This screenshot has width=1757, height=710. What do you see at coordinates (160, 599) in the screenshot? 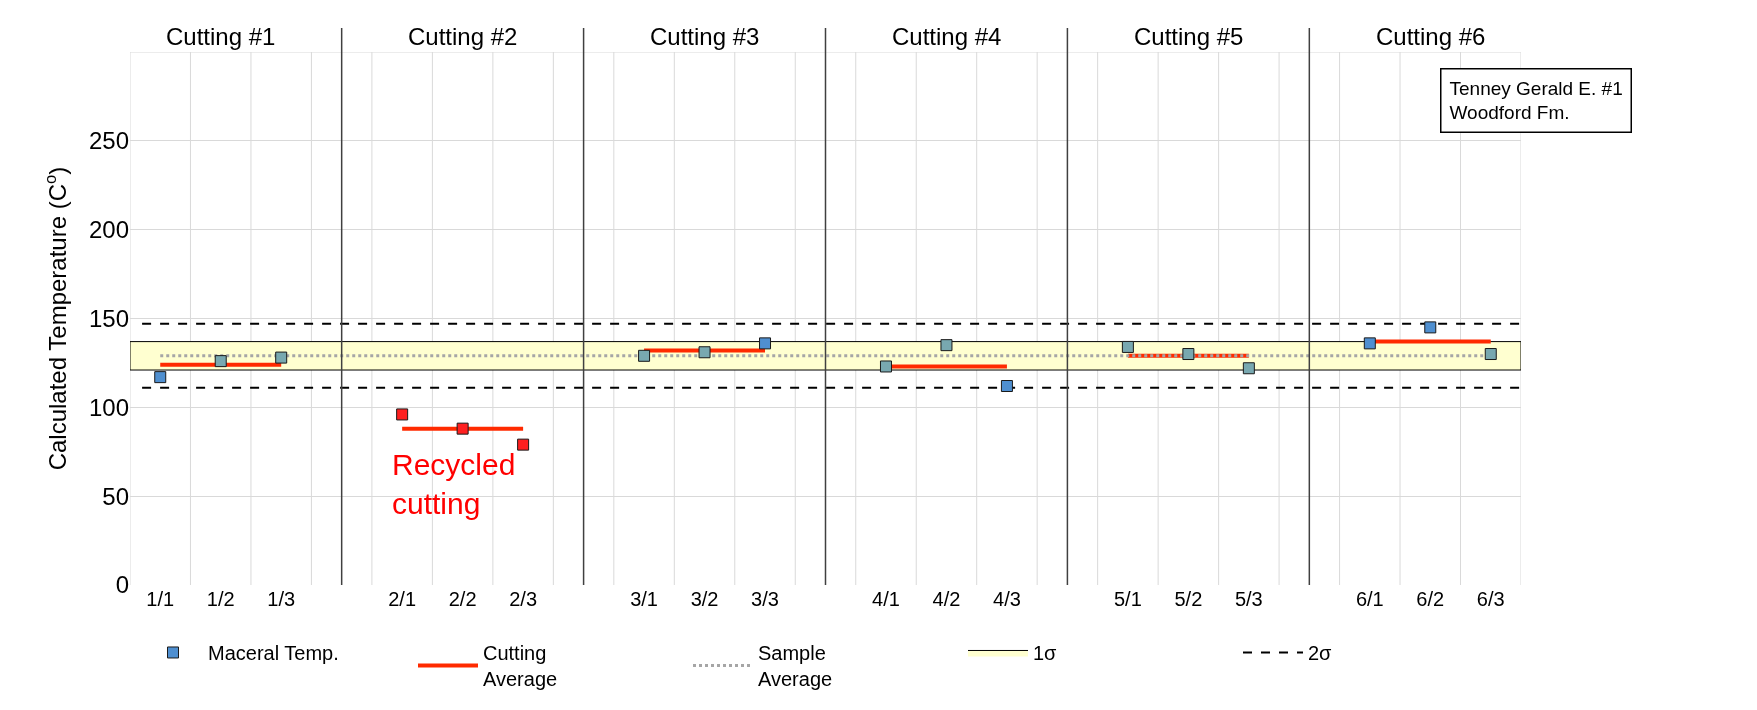
I see `x-tick-label: 1/1` at bounding box center [160, 599].